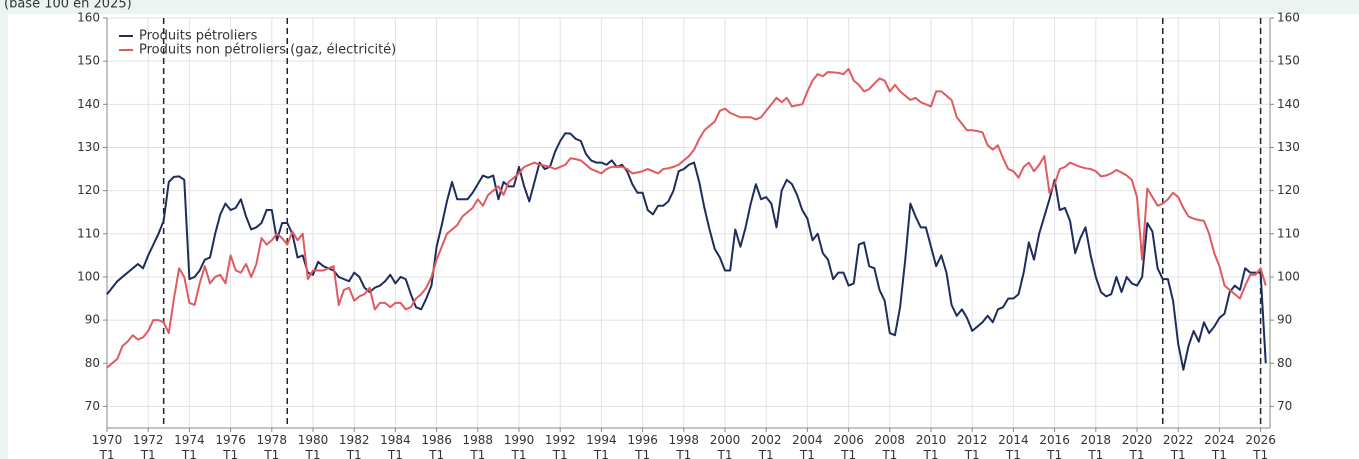 This screenshot has height=459, width=1359. Describe the element at coordinates (931, 446) in the screenshot. I see `x-tick-label: 2010 T1` at that location.